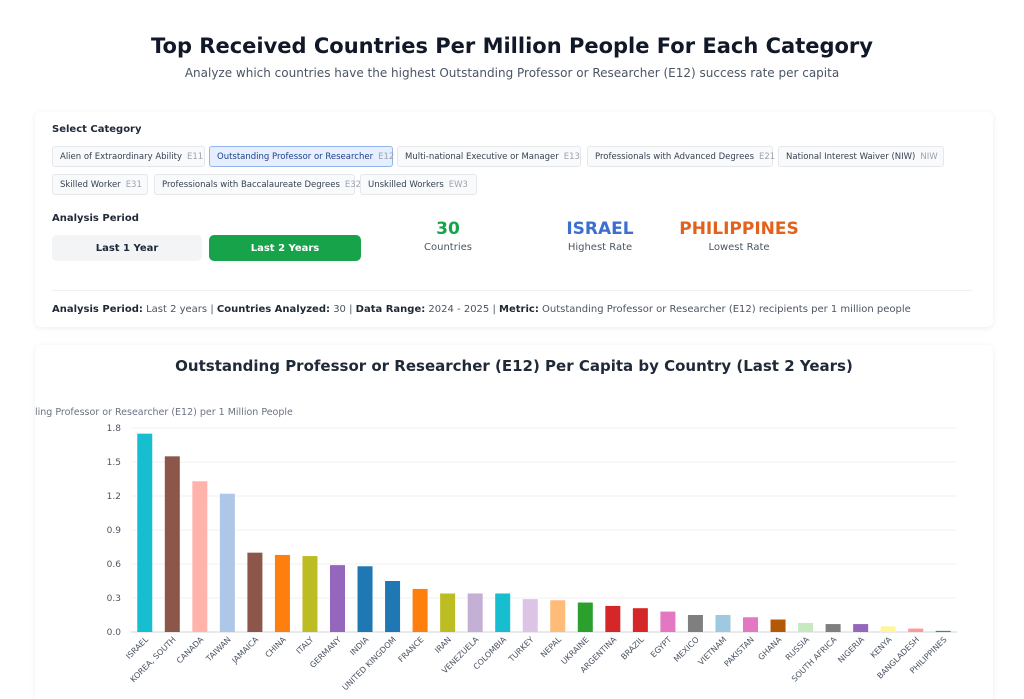 This screenshot has width=1024, height=699. Describe the element at coordinates (739, 229) in the screenshot. I see `stat-lowest-value: PHILIPPINES` at that location.